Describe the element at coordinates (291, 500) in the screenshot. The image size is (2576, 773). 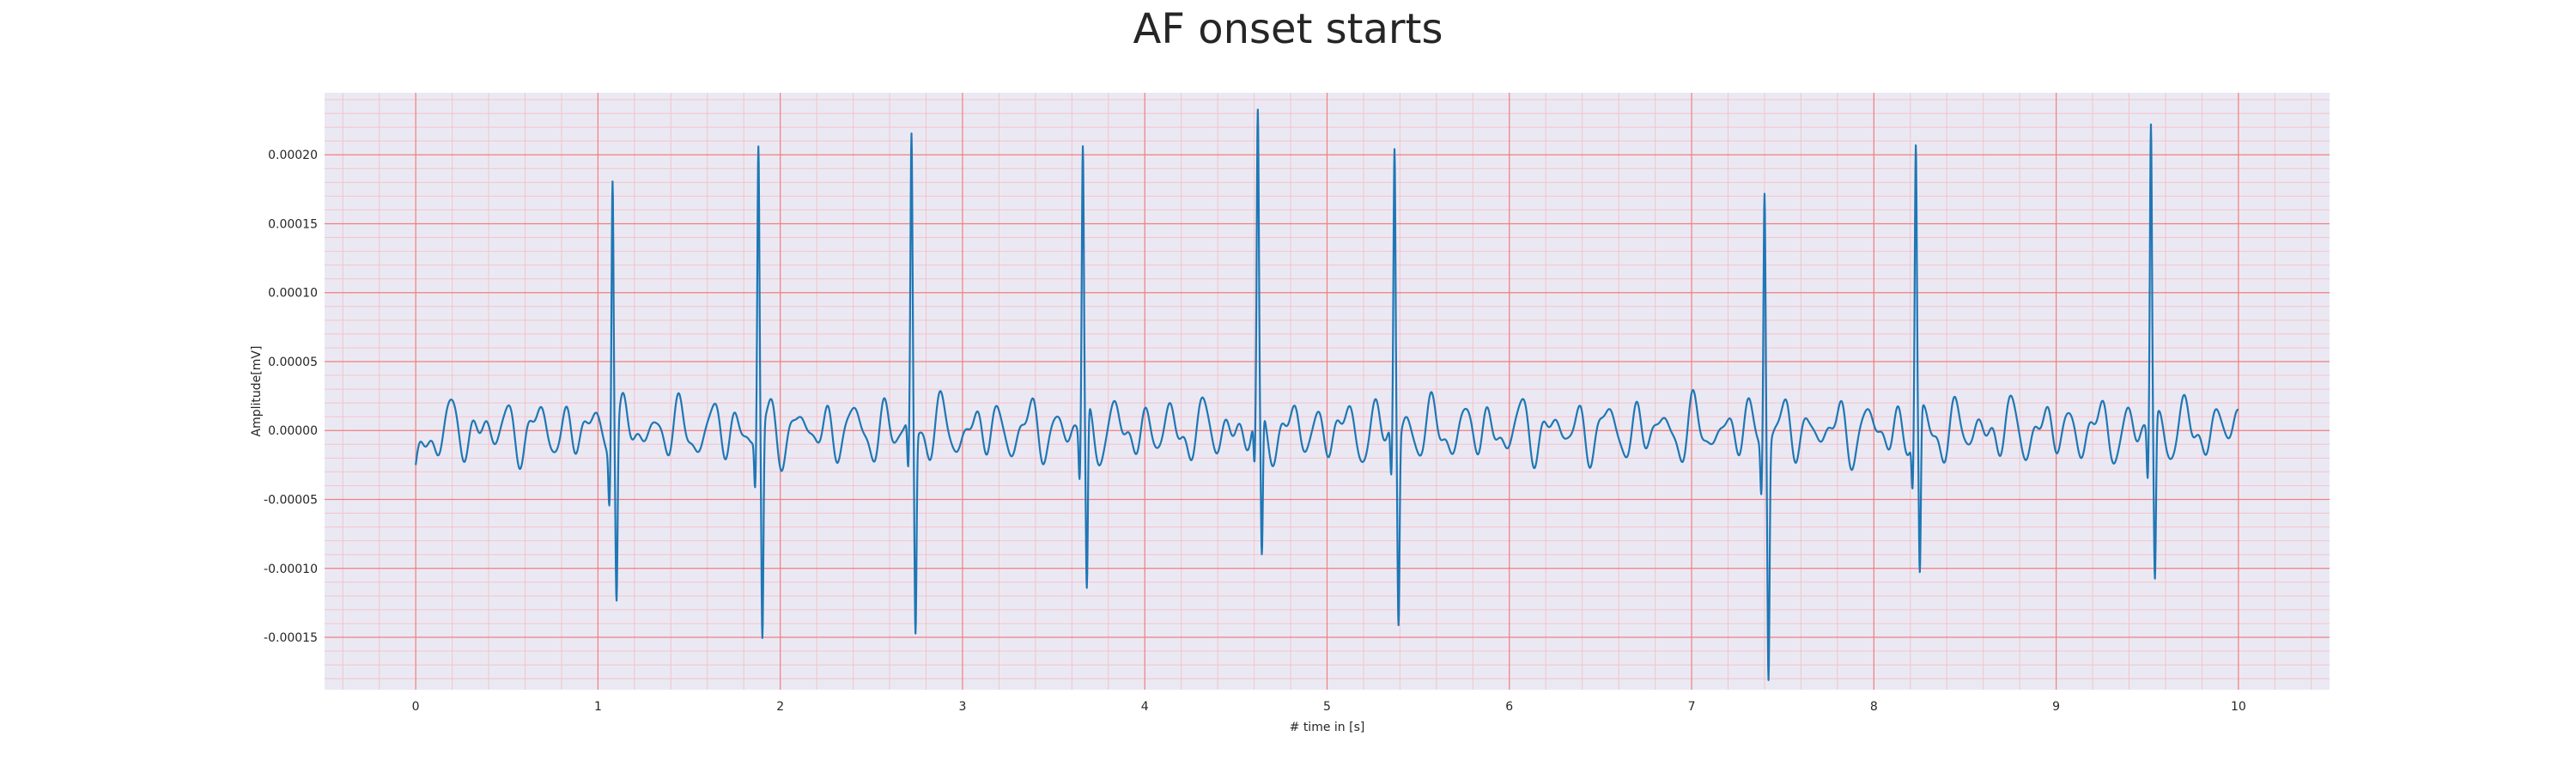
I see `y-tick-label: -0.00005` at that location.